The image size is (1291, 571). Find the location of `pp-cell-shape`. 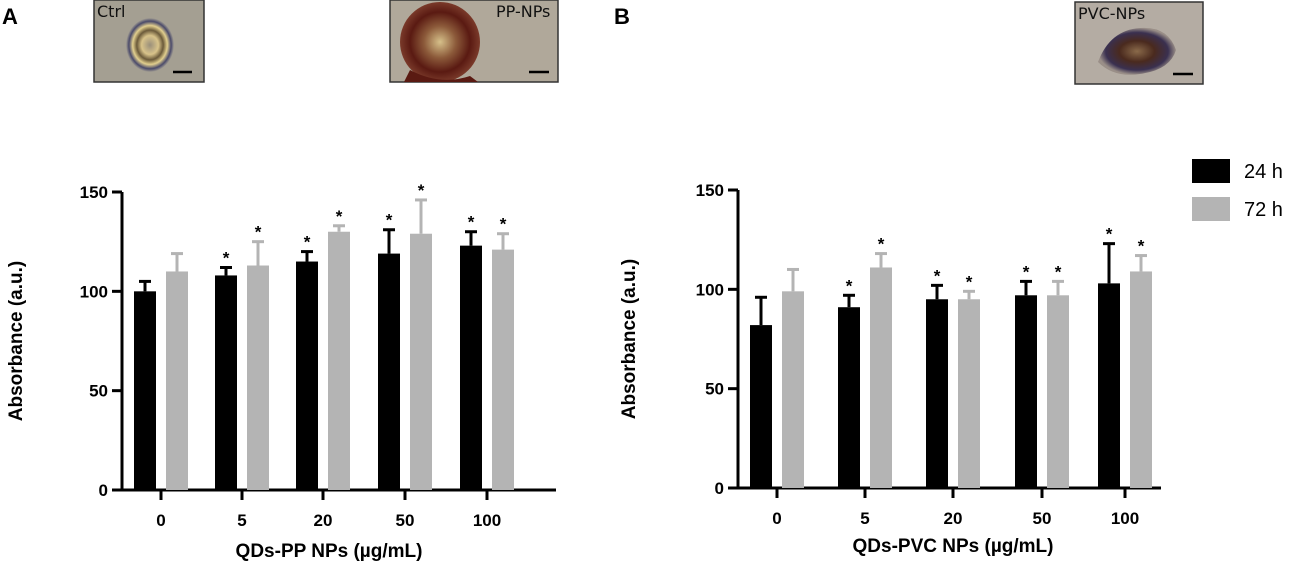

pp-cell-shape is located at coordinates (440, 42).